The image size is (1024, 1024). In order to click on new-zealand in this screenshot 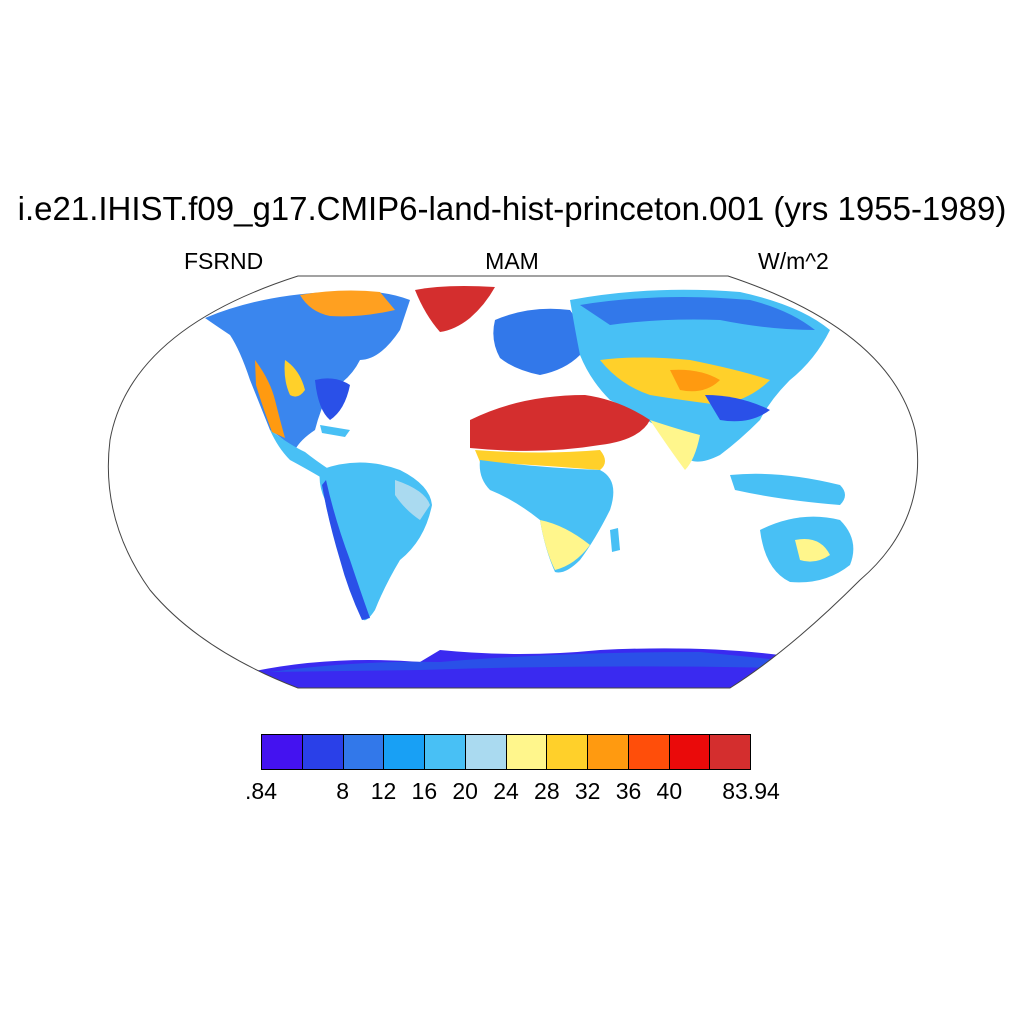, I will do `click(872, 587)`.